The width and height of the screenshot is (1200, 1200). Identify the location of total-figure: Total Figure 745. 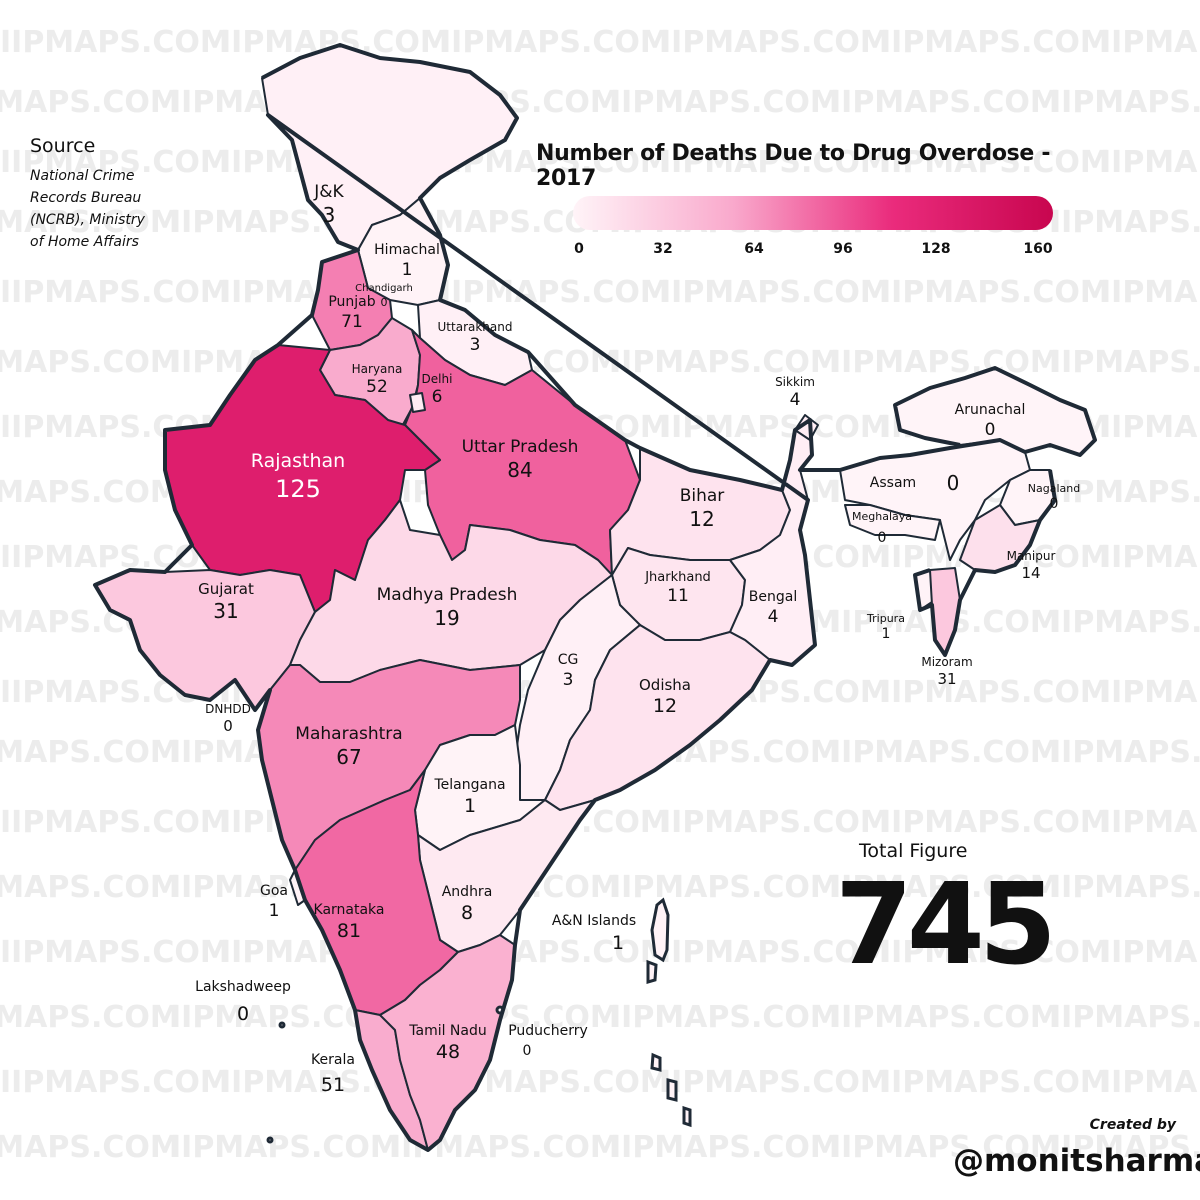
(946, 915).